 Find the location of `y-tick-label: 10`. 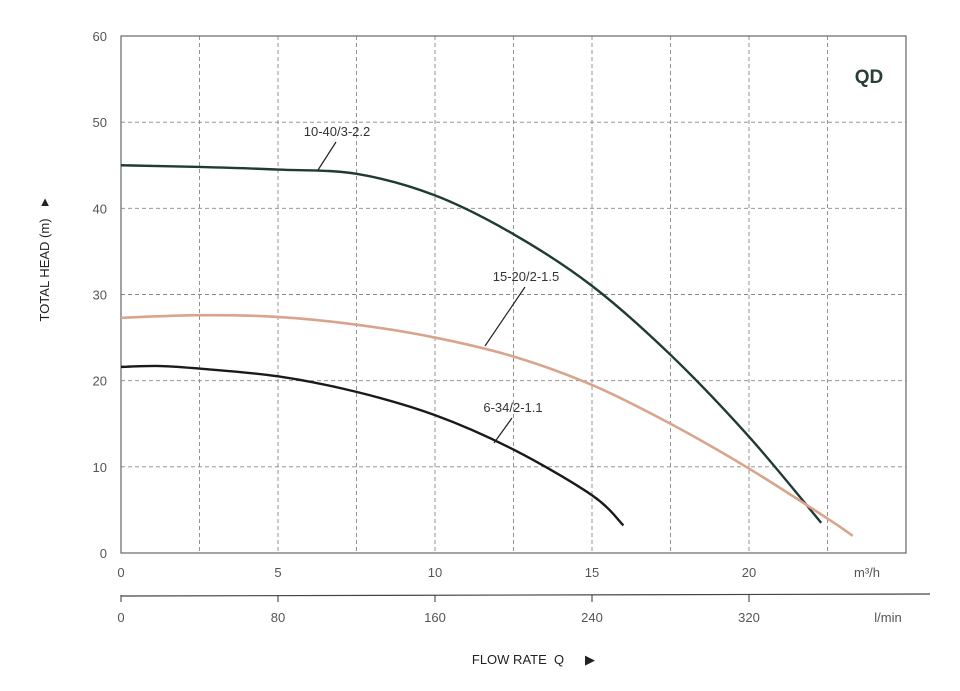

y-tick-label: 10 is located at coordinates (100, 467).